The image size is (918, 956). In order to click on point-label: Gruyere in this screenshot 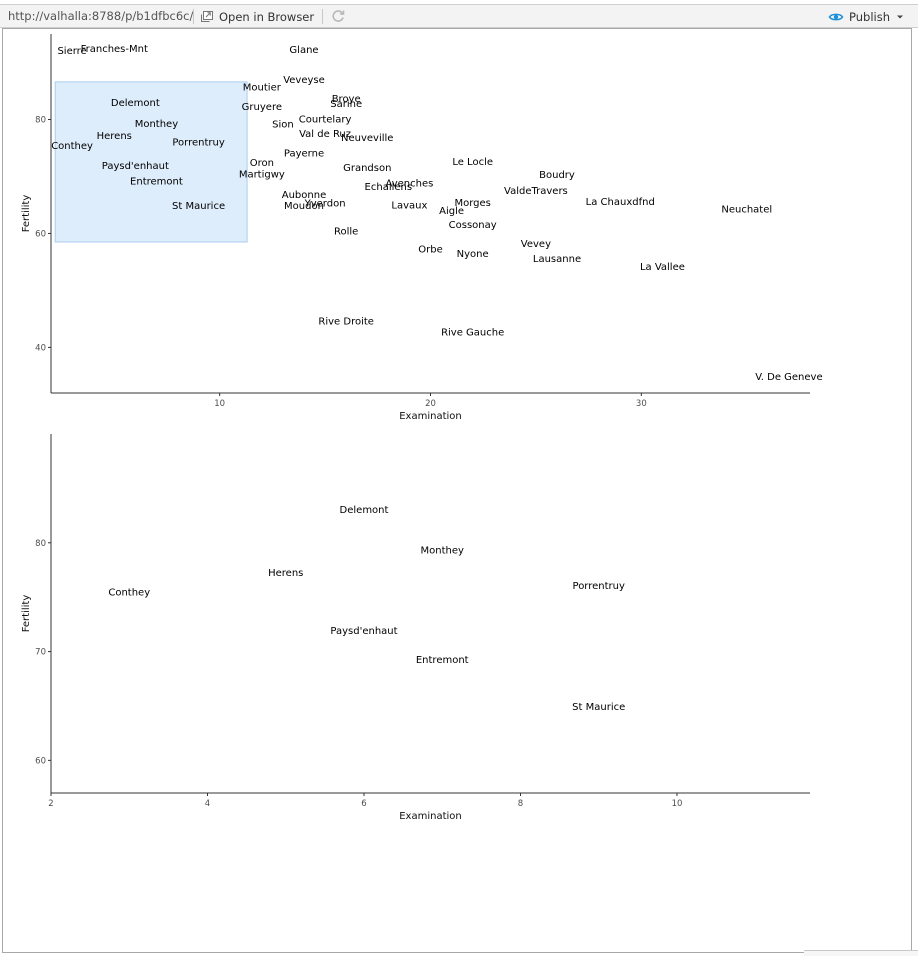, I will do `click(262, 107)`.